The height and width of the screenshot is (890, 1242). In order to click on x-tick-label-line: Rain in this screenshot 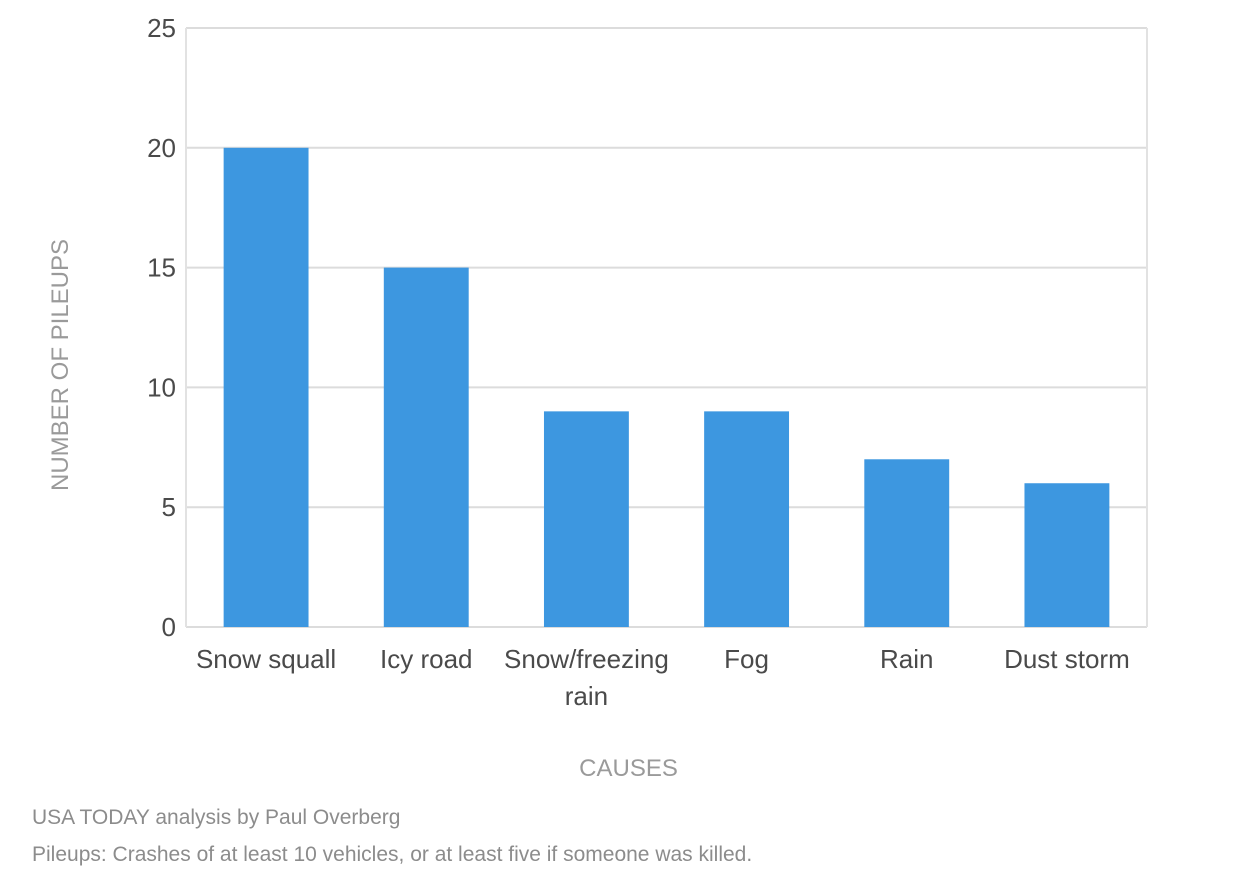, I will do `click(906, 659)`.